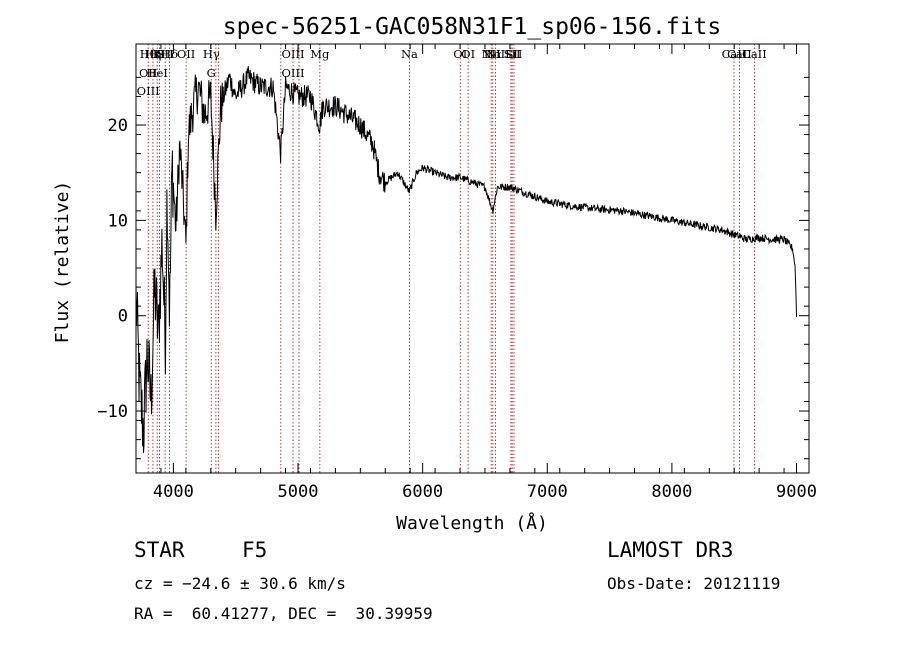  What do you see at coordinates (409, 54) in the screenshot?
I see `line-label-14-0: Na` at bounding box center [409, 54].